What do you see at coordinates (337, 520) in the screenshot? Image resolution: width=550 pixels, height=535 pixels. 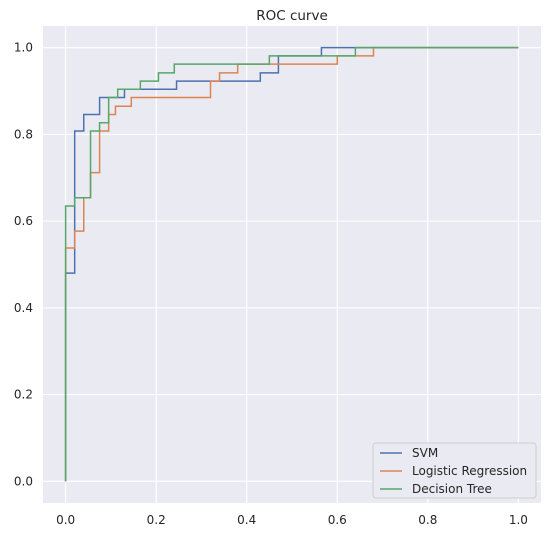 I see `x-tick-label: 0.6` at bounding box center [337, 520].